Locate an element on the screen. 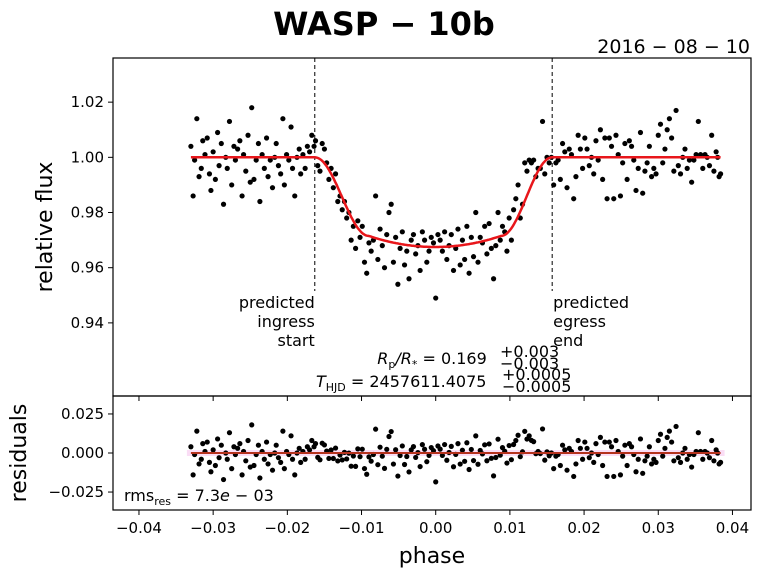  radius-ratio-minus: −0.003 is located at coordinates (529, 363).